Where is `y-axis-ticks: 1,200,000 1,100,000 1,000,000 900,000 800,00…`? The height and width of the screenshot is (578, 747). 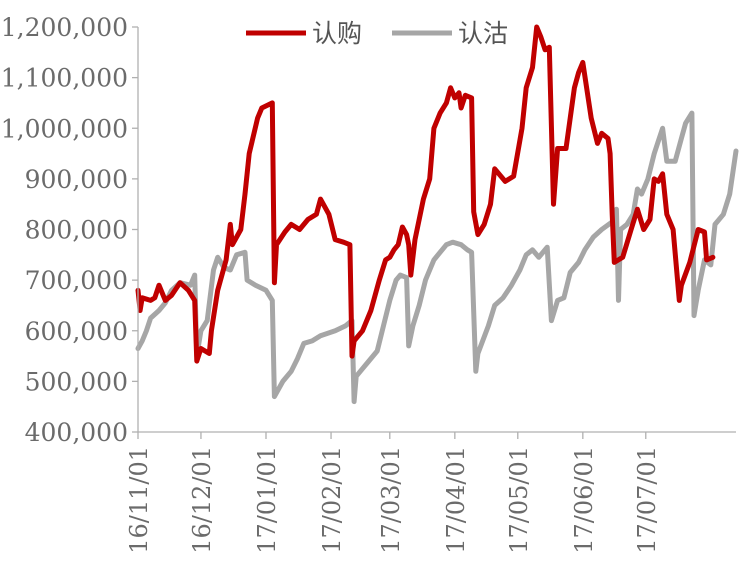 y-axis-ticks: 1,200,000 1,100,000 1,000,000 900,000 800,00… is located at coordinates (69, 230).